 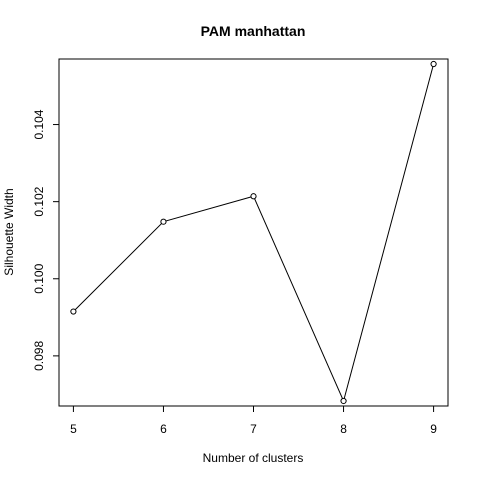 I want to click on x-tick-label: 9, so click(x=433, y=429).